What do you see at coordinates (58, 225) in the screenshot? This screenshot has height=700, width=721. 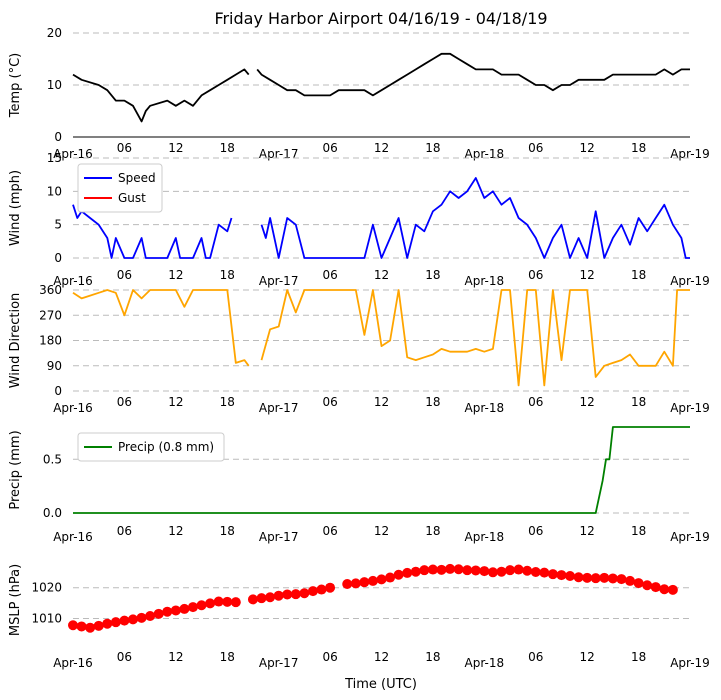 I see `y-tick-label: 5` at bounding box center [58, 225].